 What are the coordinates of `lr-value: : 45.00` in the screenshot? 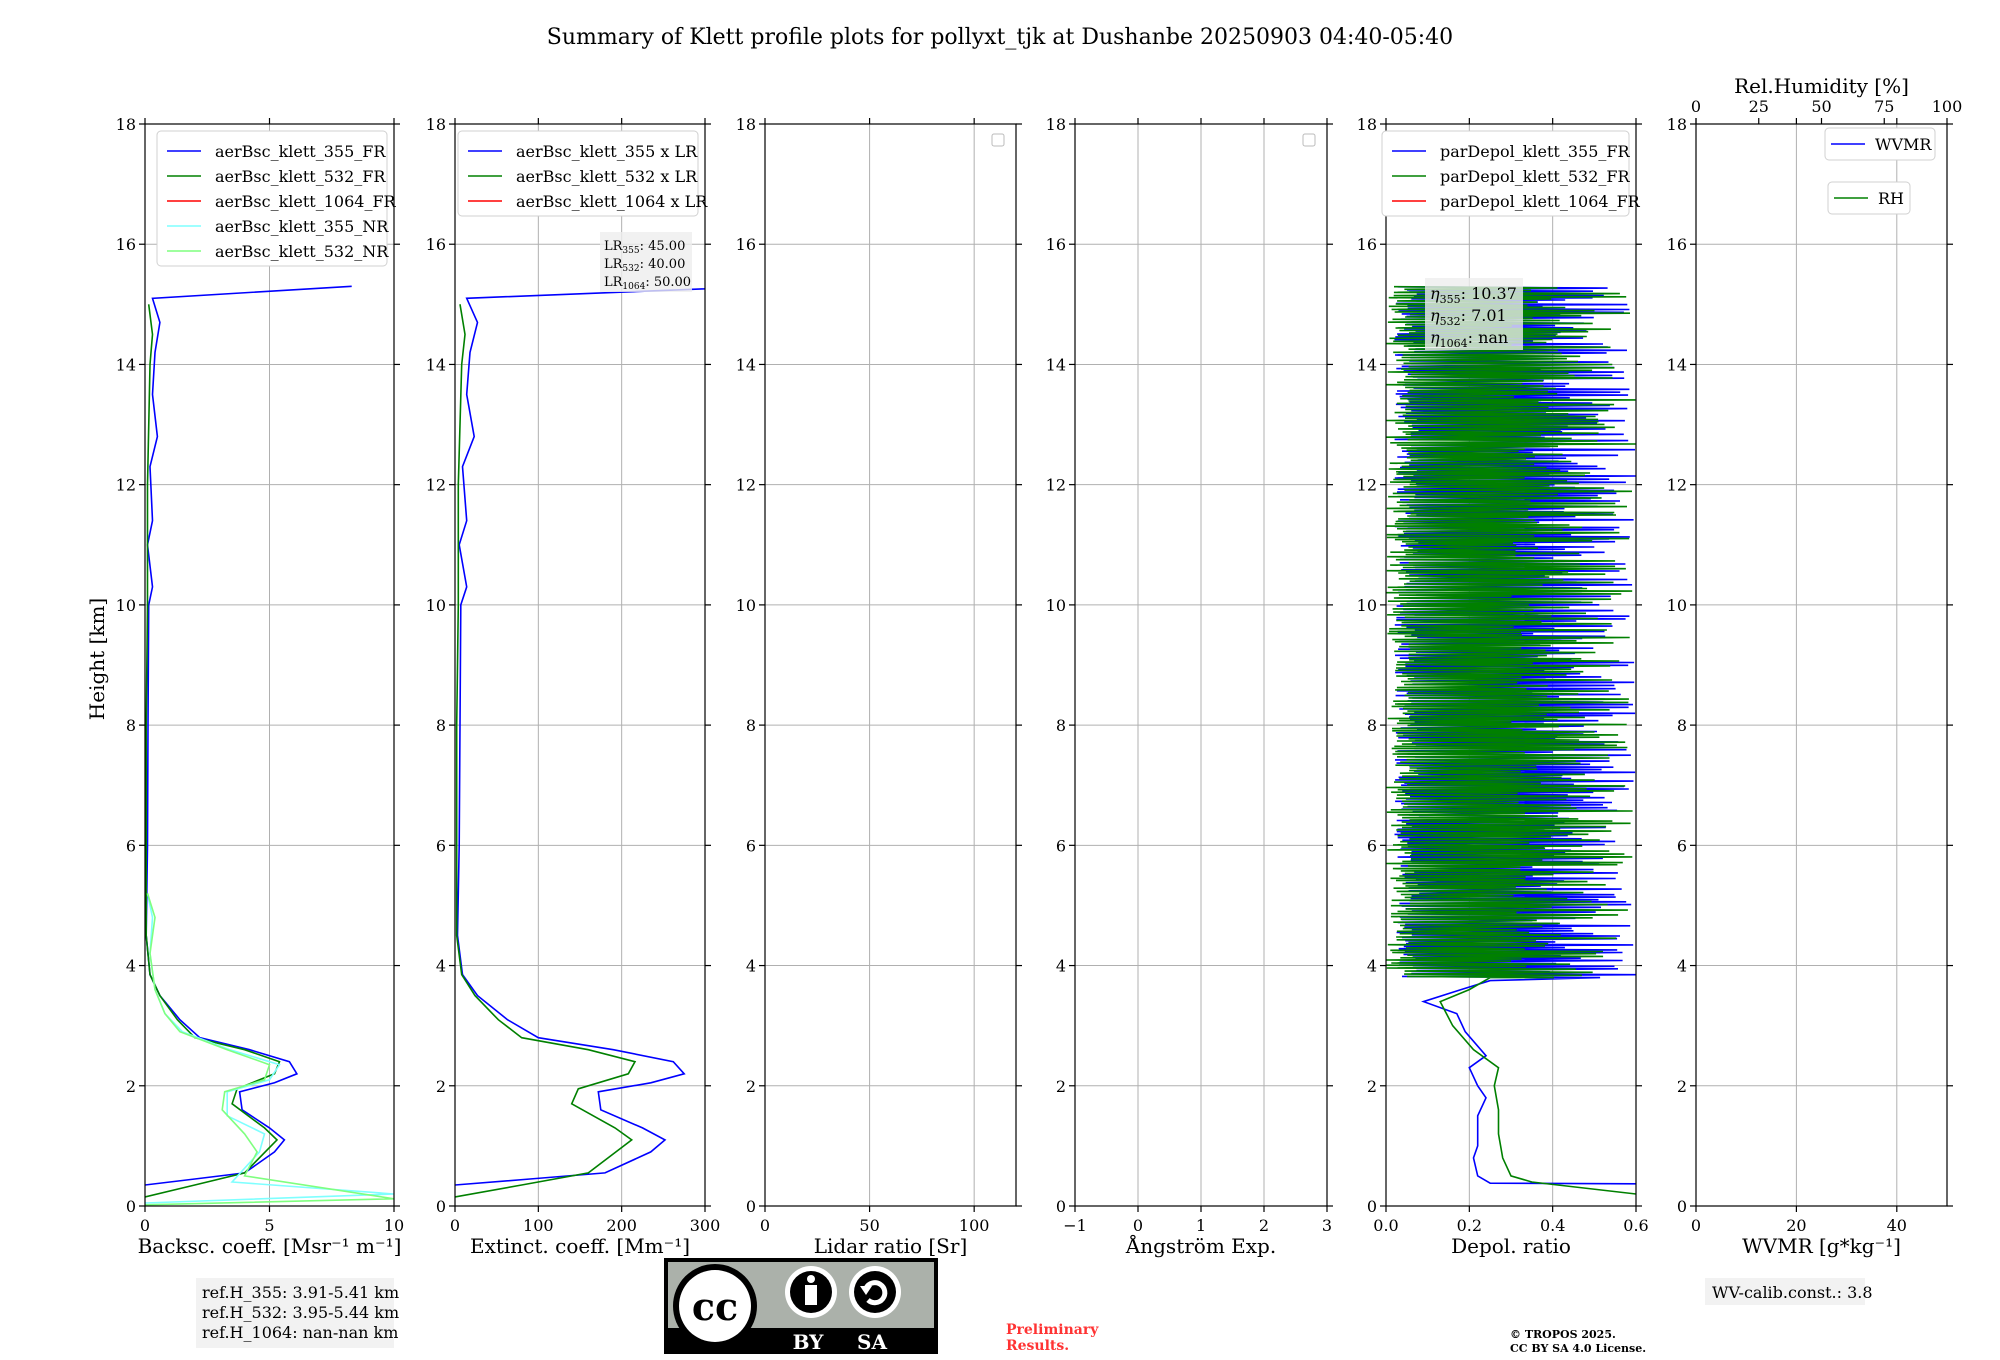 It's located at (663, 246).